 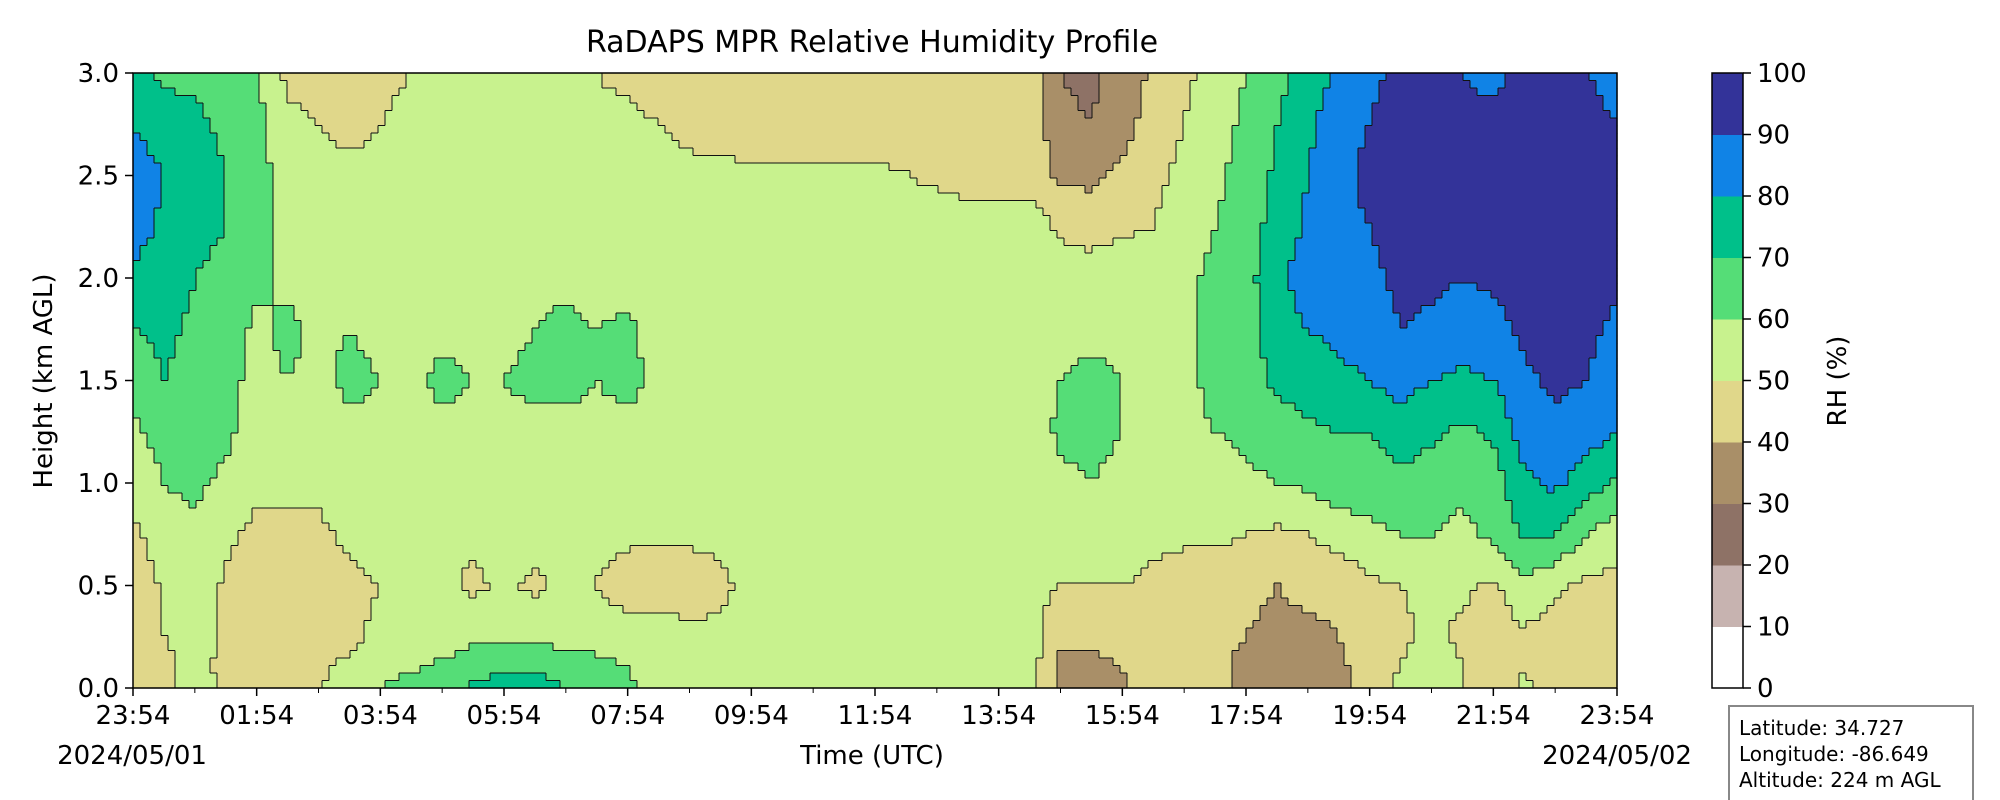 I want to click on colorbar-label: RH (%), so click(x=1838, y=381).